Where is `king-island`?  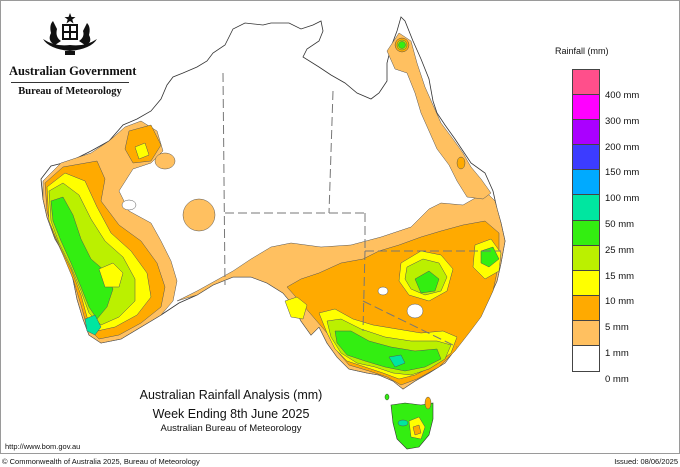 king-island is located at coordinates (387, 397).